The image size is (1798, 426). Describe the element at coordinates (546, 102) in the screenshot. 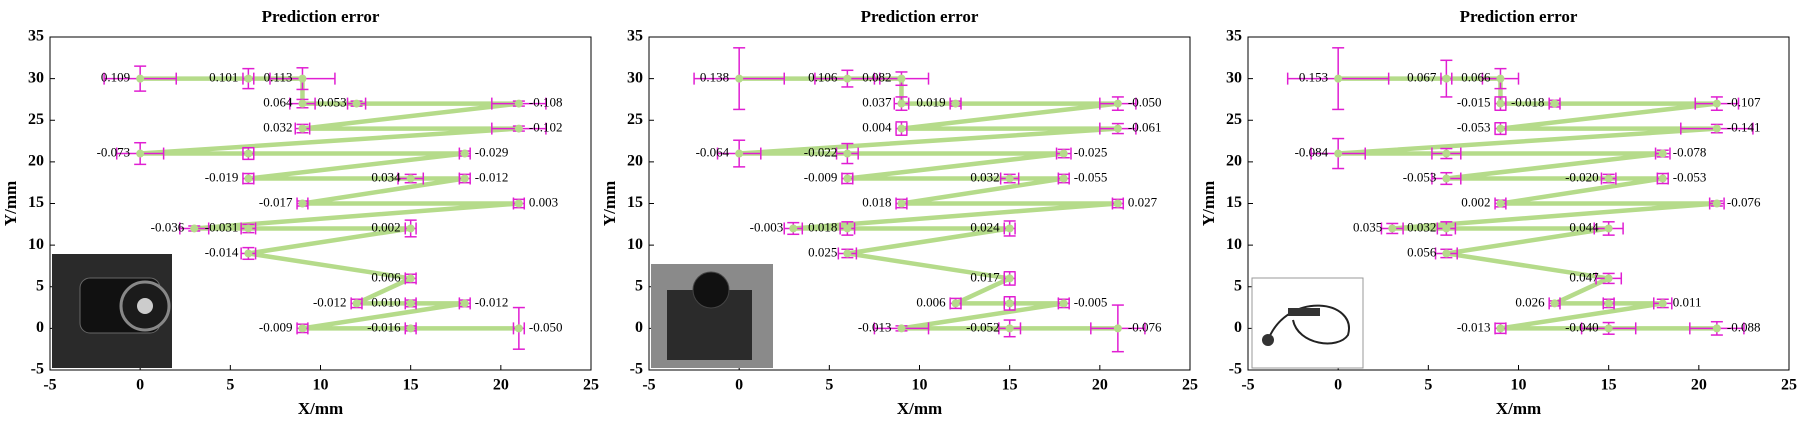

I see `error-label: -0.108` at that location.